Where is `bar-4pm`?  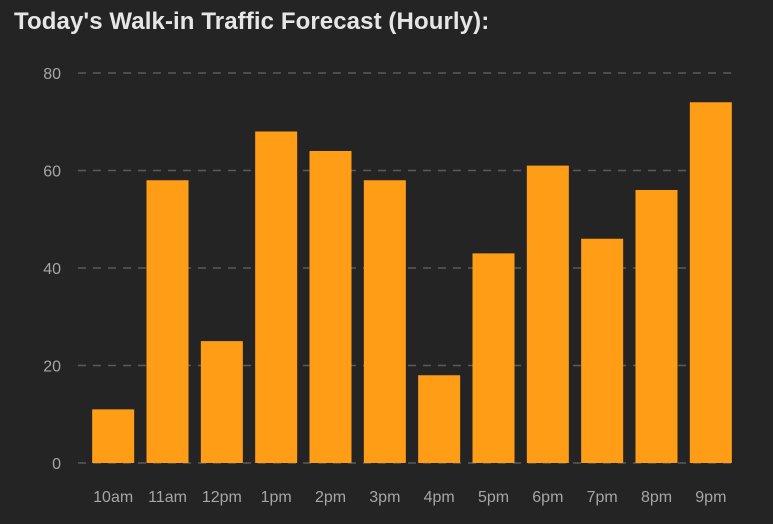 bar-4pm is located at coordinates (439, 419).